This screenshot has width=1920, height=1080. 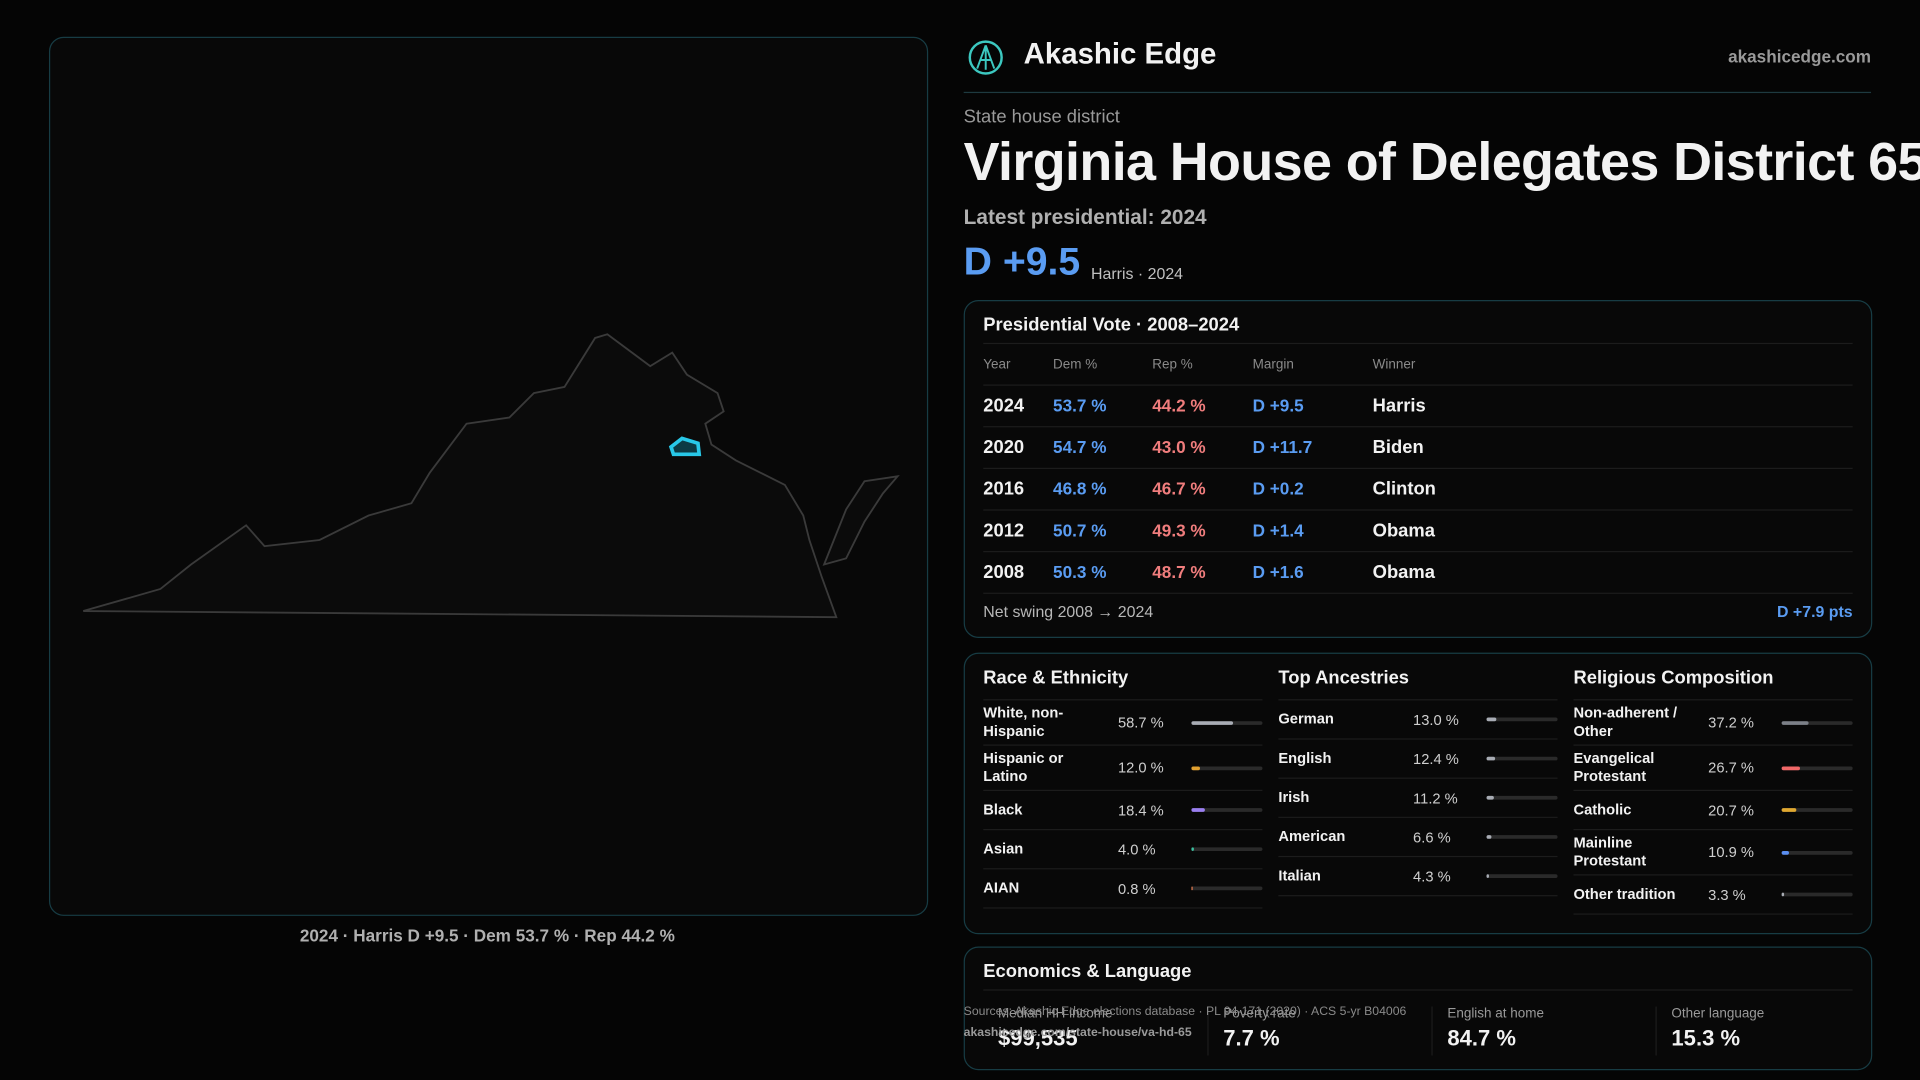 What do you see at coordinates (1294, 797) in the screenshot?
I see `item-name: Irish` at bounding box center [1294, 797].